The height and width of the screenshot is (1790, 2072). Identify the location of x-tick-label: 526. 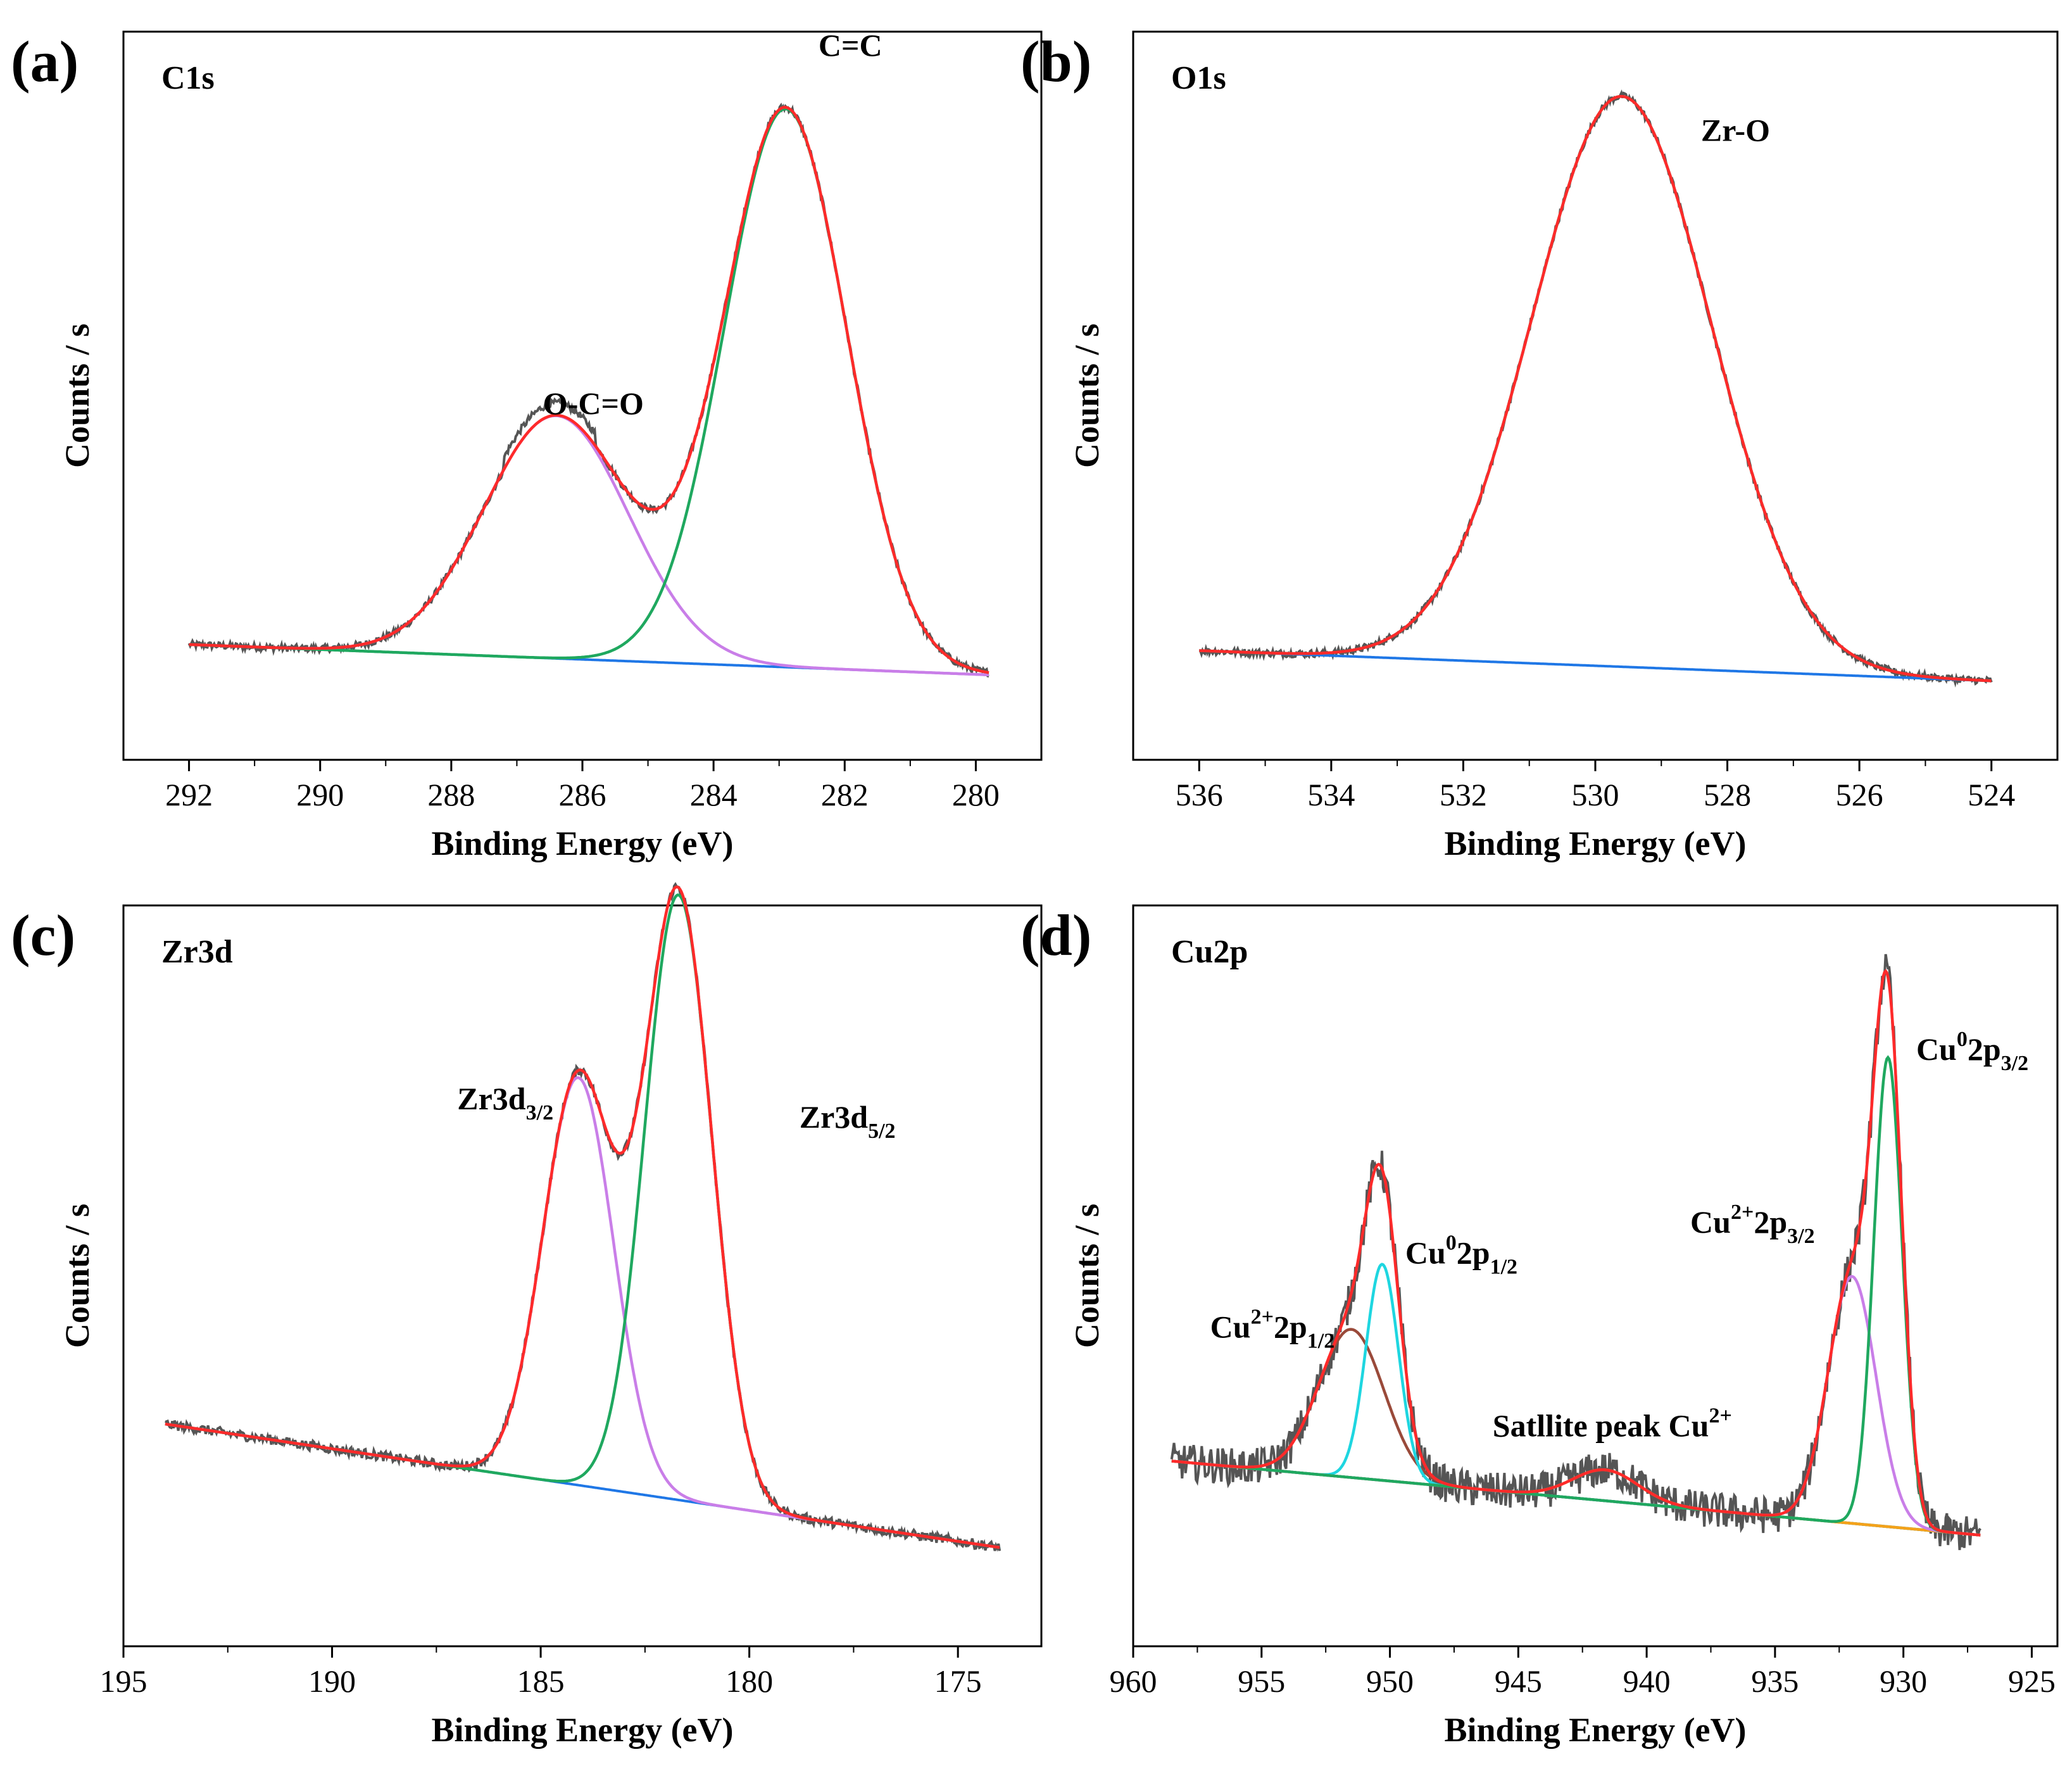
(1860, 794).